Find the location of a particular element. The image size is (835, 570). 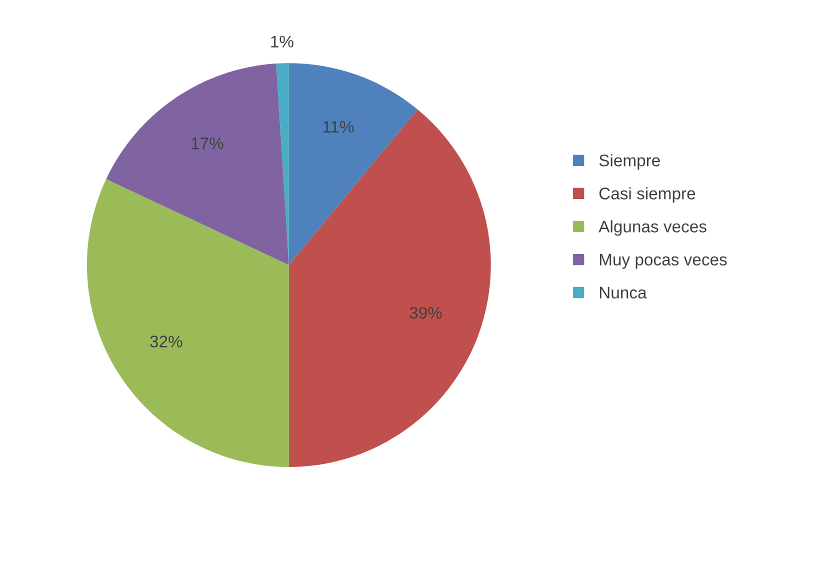

legend-label: Casi siempre is located at coordinates (647, 195).